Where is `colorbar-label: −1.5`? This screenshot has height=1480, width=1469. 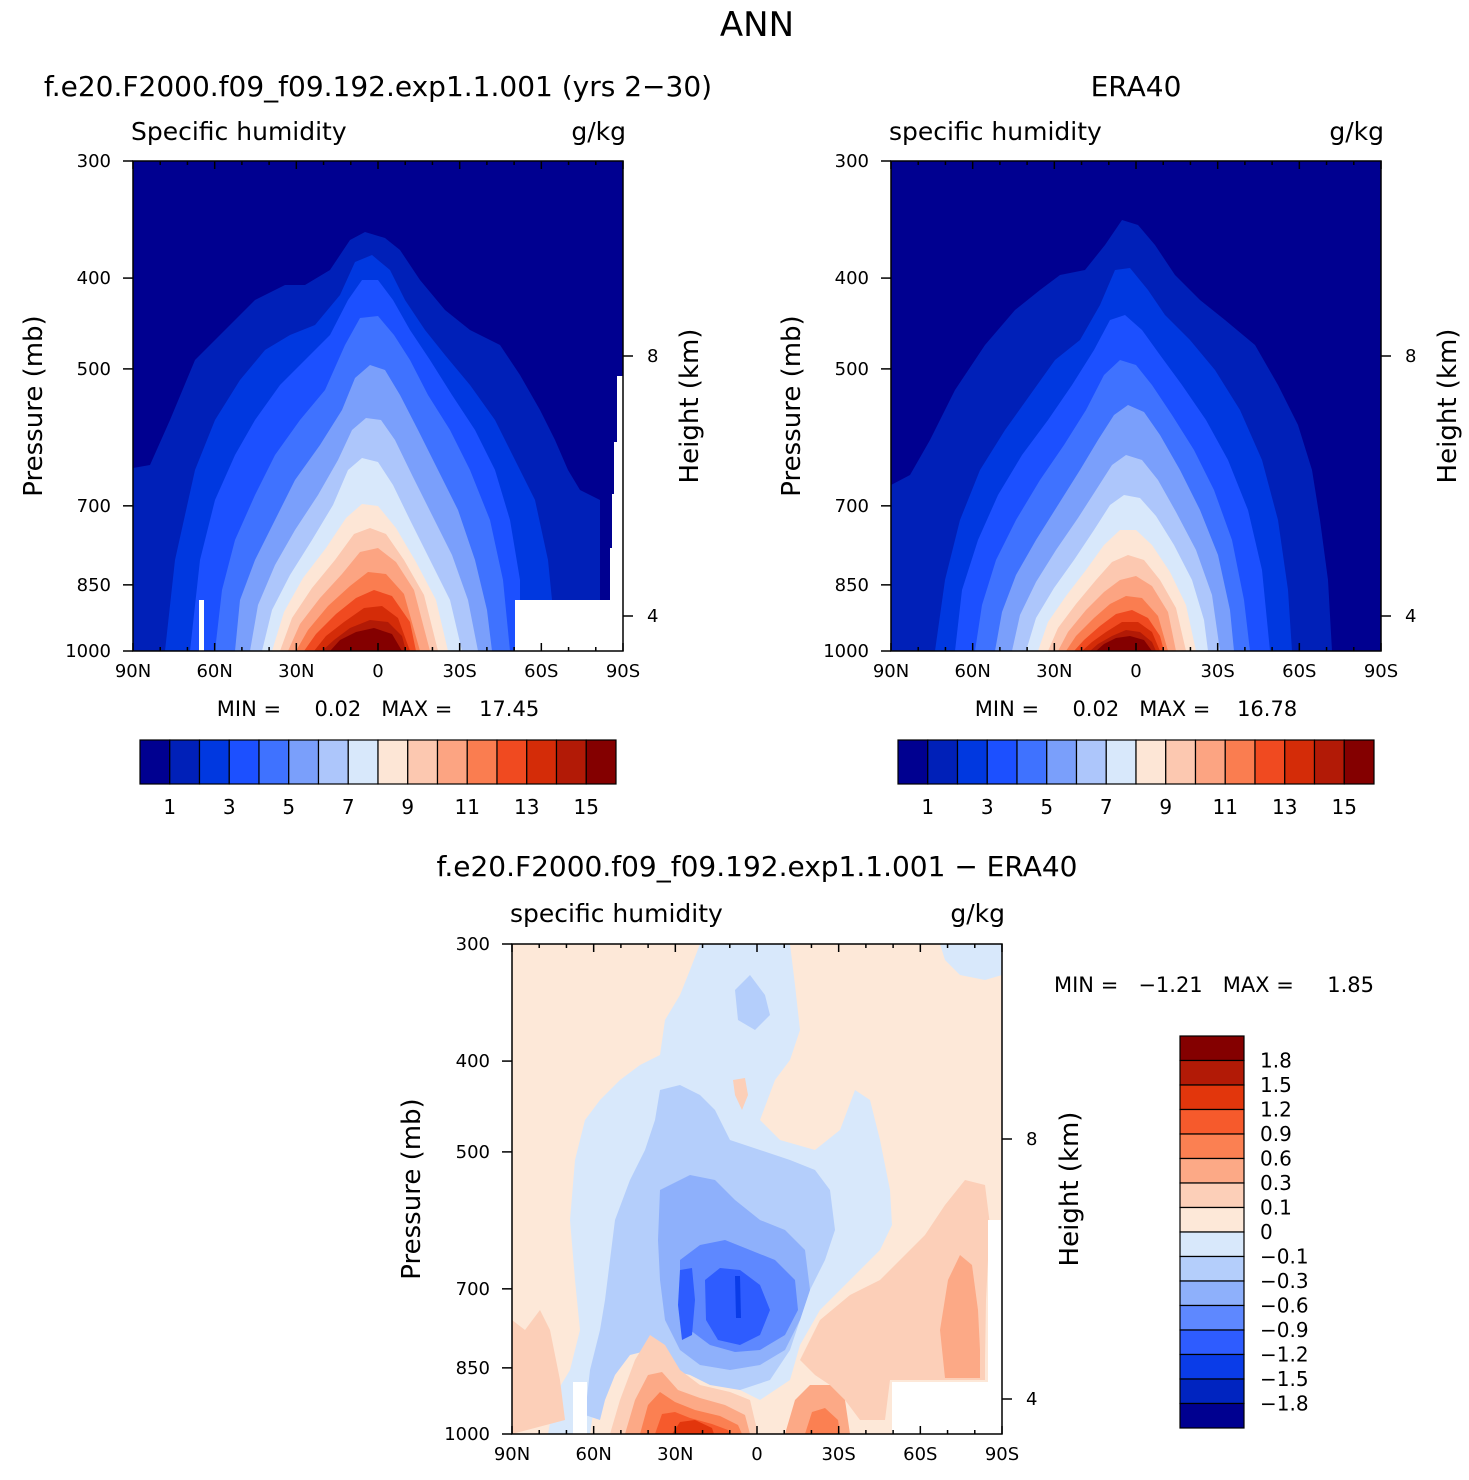 colorbar-label: −1.5 is located at coordinates (1284, 1379).